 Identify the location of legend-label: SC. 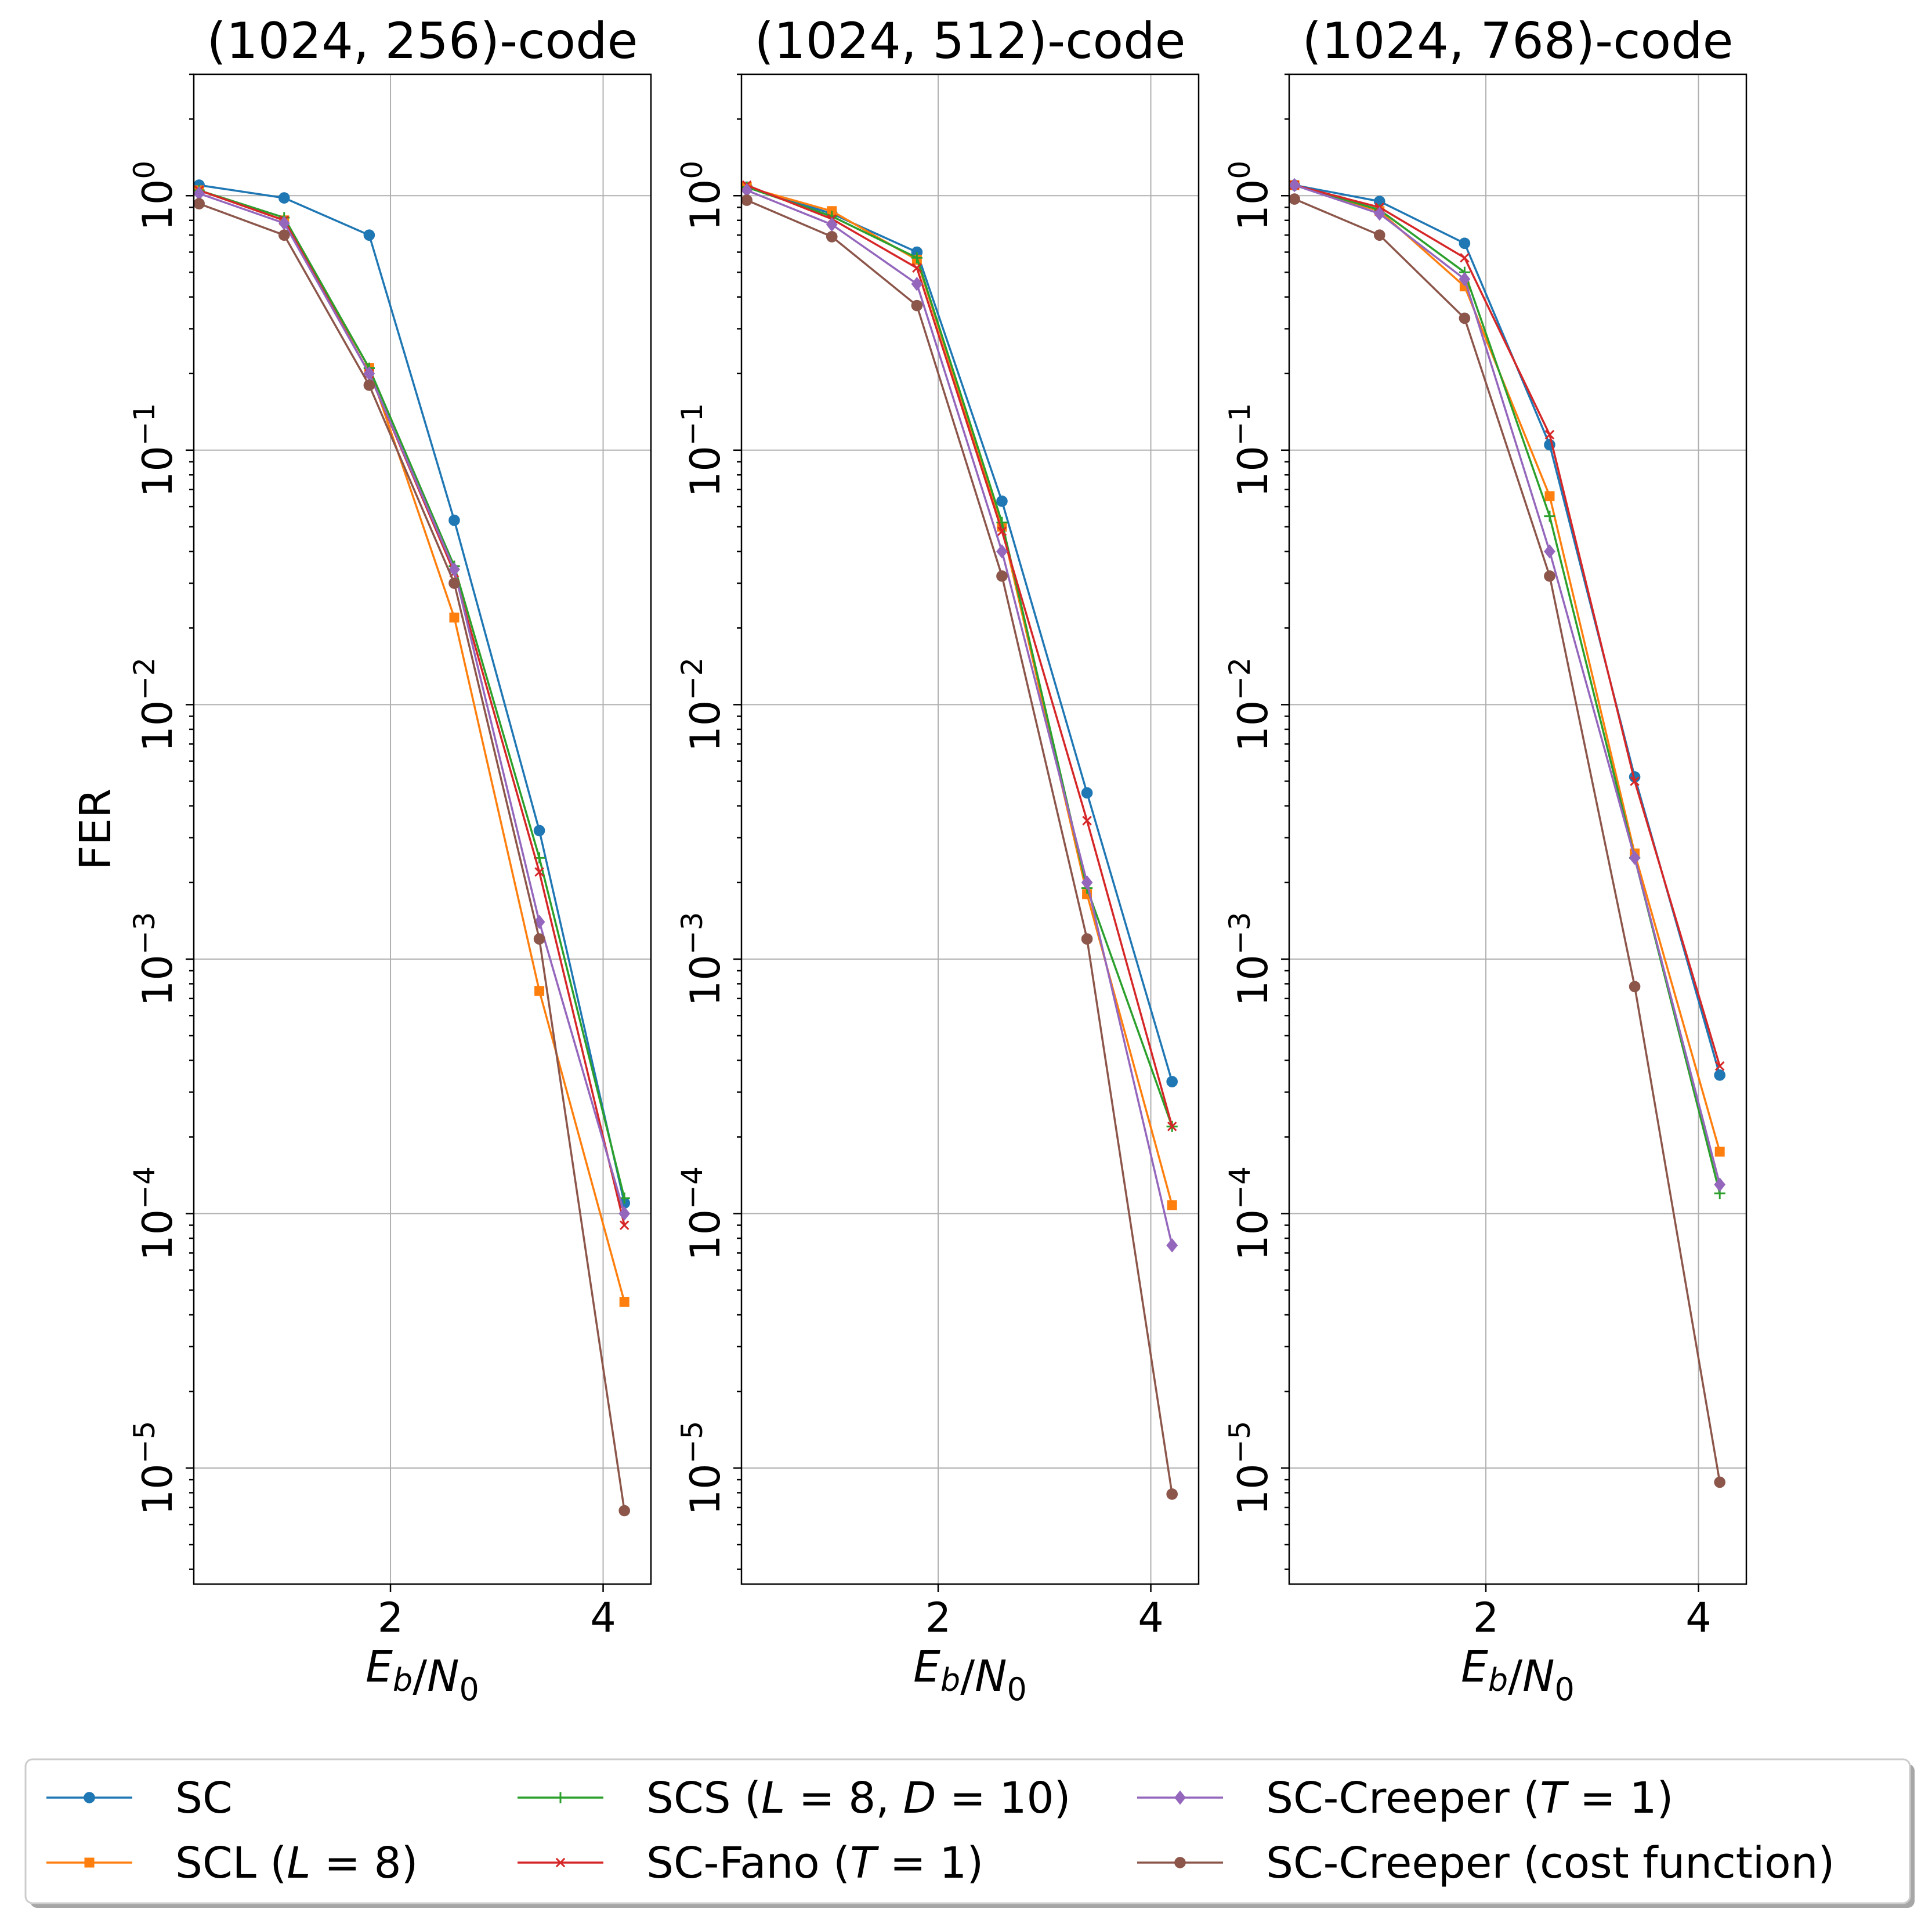
(204, 1798).